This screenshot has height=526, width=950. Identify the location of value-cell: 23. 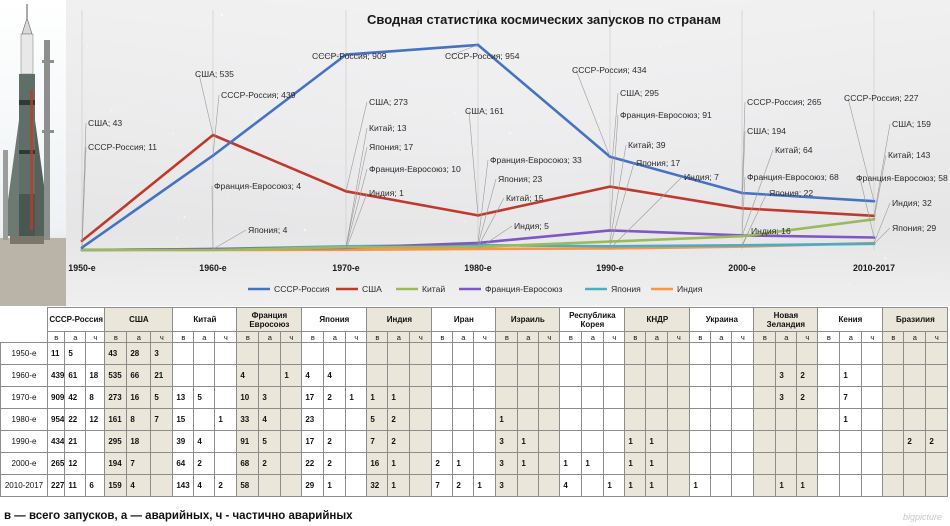
(313, 419).